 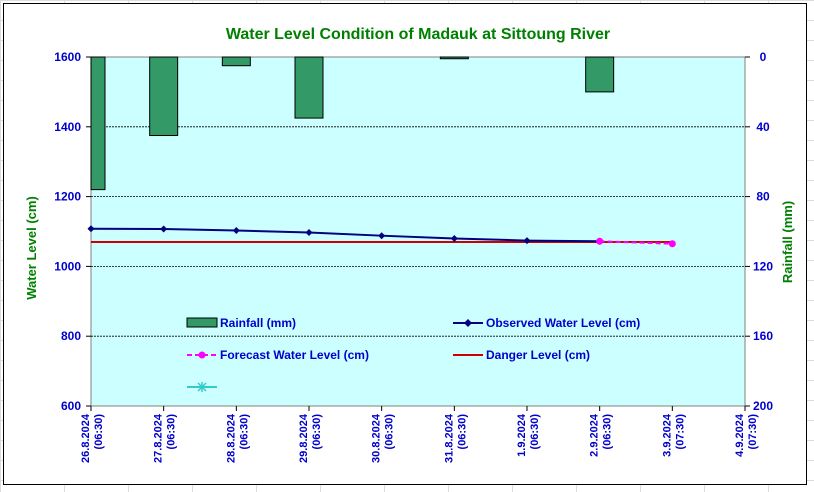 I want to click on x-tick-date: 1.9.2024, so click(x=522, y=435).